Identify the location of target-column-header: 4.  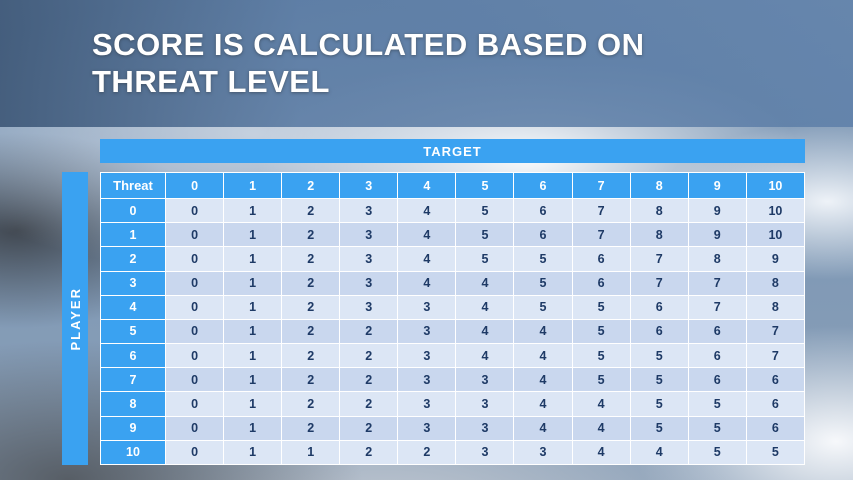
(427, 185).